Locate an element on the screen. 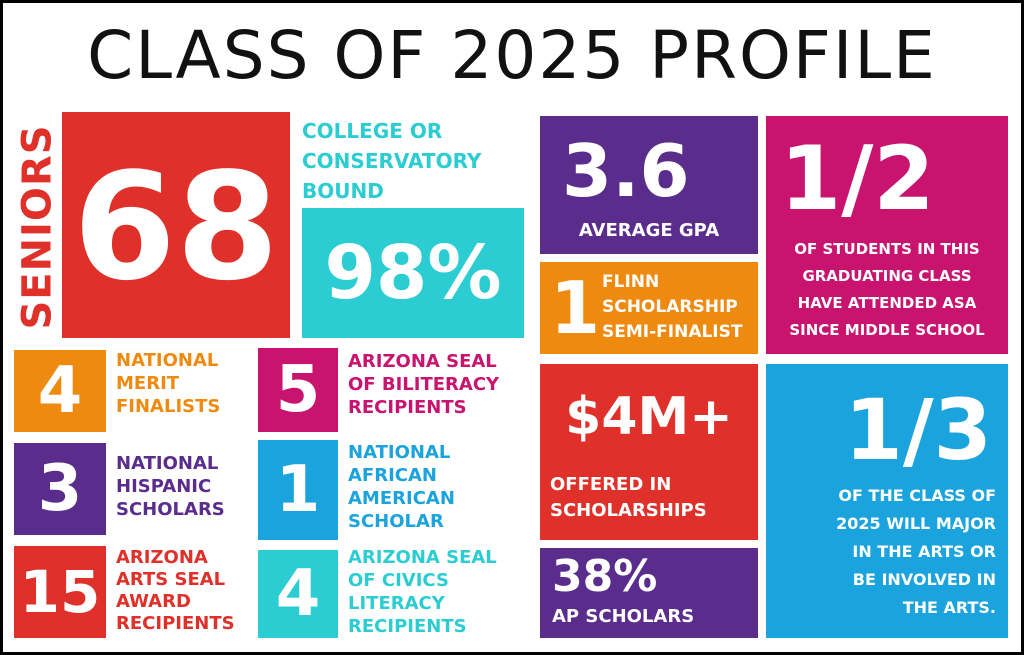 The width and height of the screenshot is (1024, 655). gpa-label: AVERAGE GPA is located at coordinates (649, 230).